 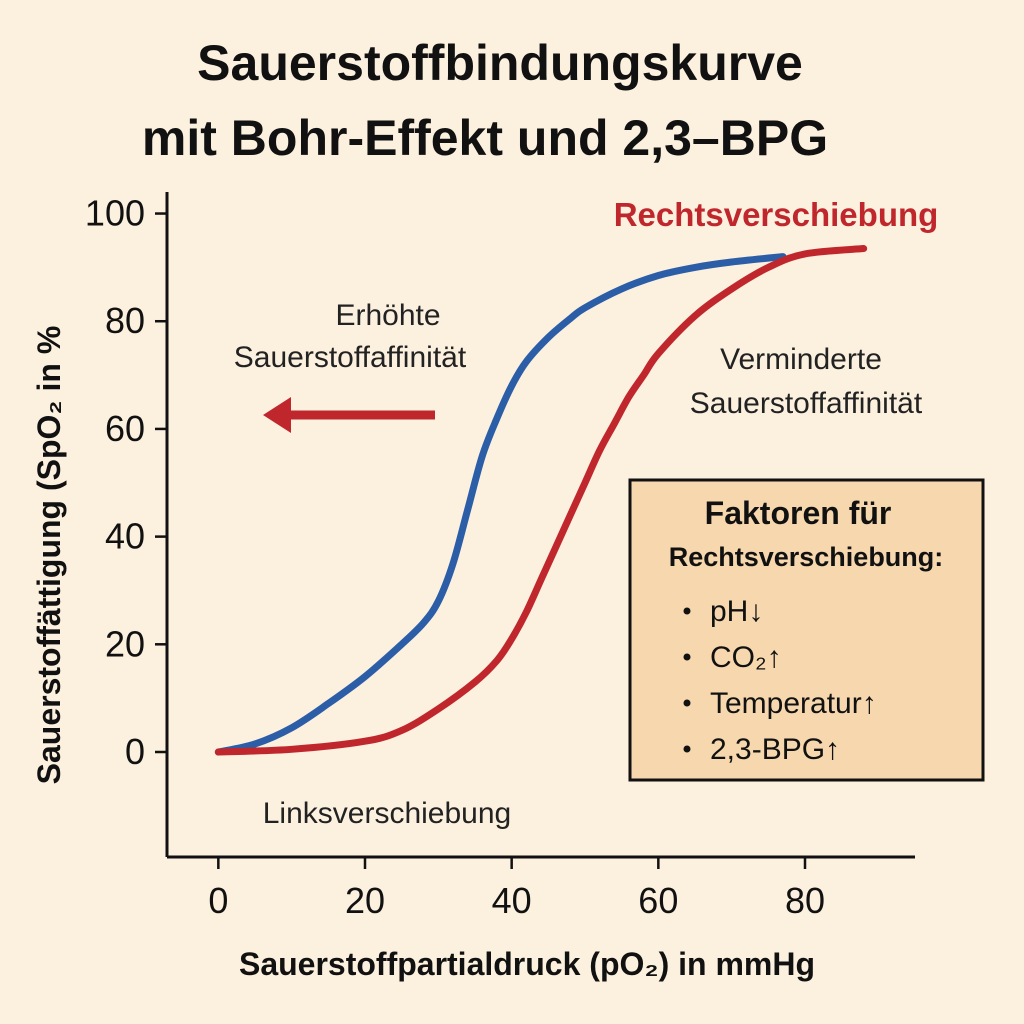 What do you see at coordinates (135, 751) in the screenshot?
I see `y-tick-label: 0` at bounding box center [135, 751].